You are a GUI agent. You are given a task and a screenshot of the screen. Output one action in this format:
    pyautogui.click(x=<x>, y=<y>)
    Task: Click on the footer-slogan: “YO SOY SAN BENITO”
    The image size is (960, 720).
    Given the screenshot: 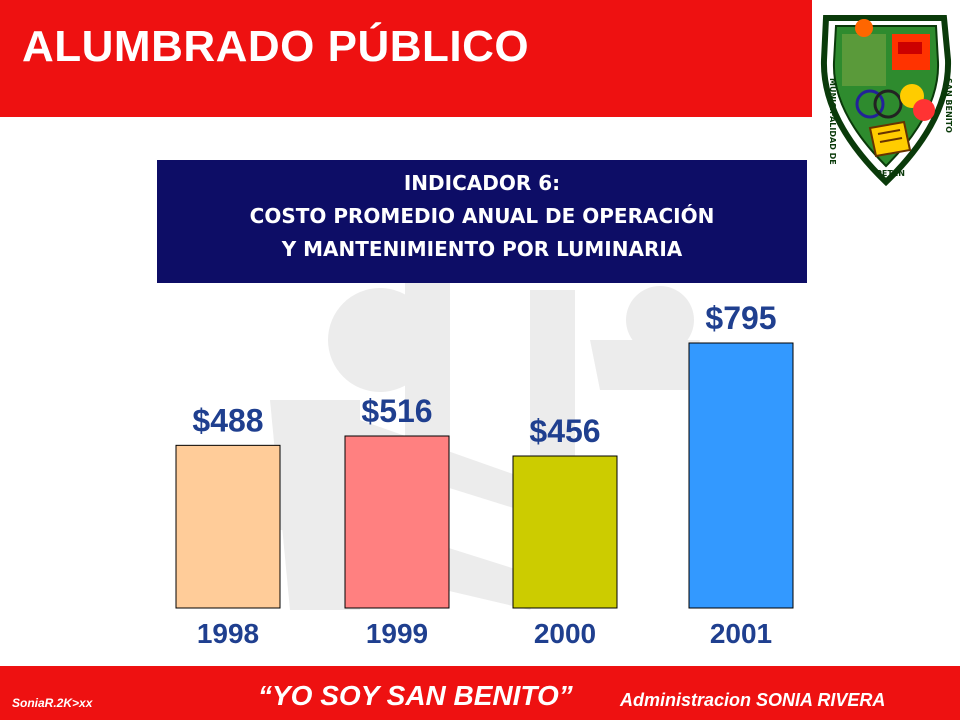 What is the action you would take?
    pyautogui.click(x=415, y=695)
    